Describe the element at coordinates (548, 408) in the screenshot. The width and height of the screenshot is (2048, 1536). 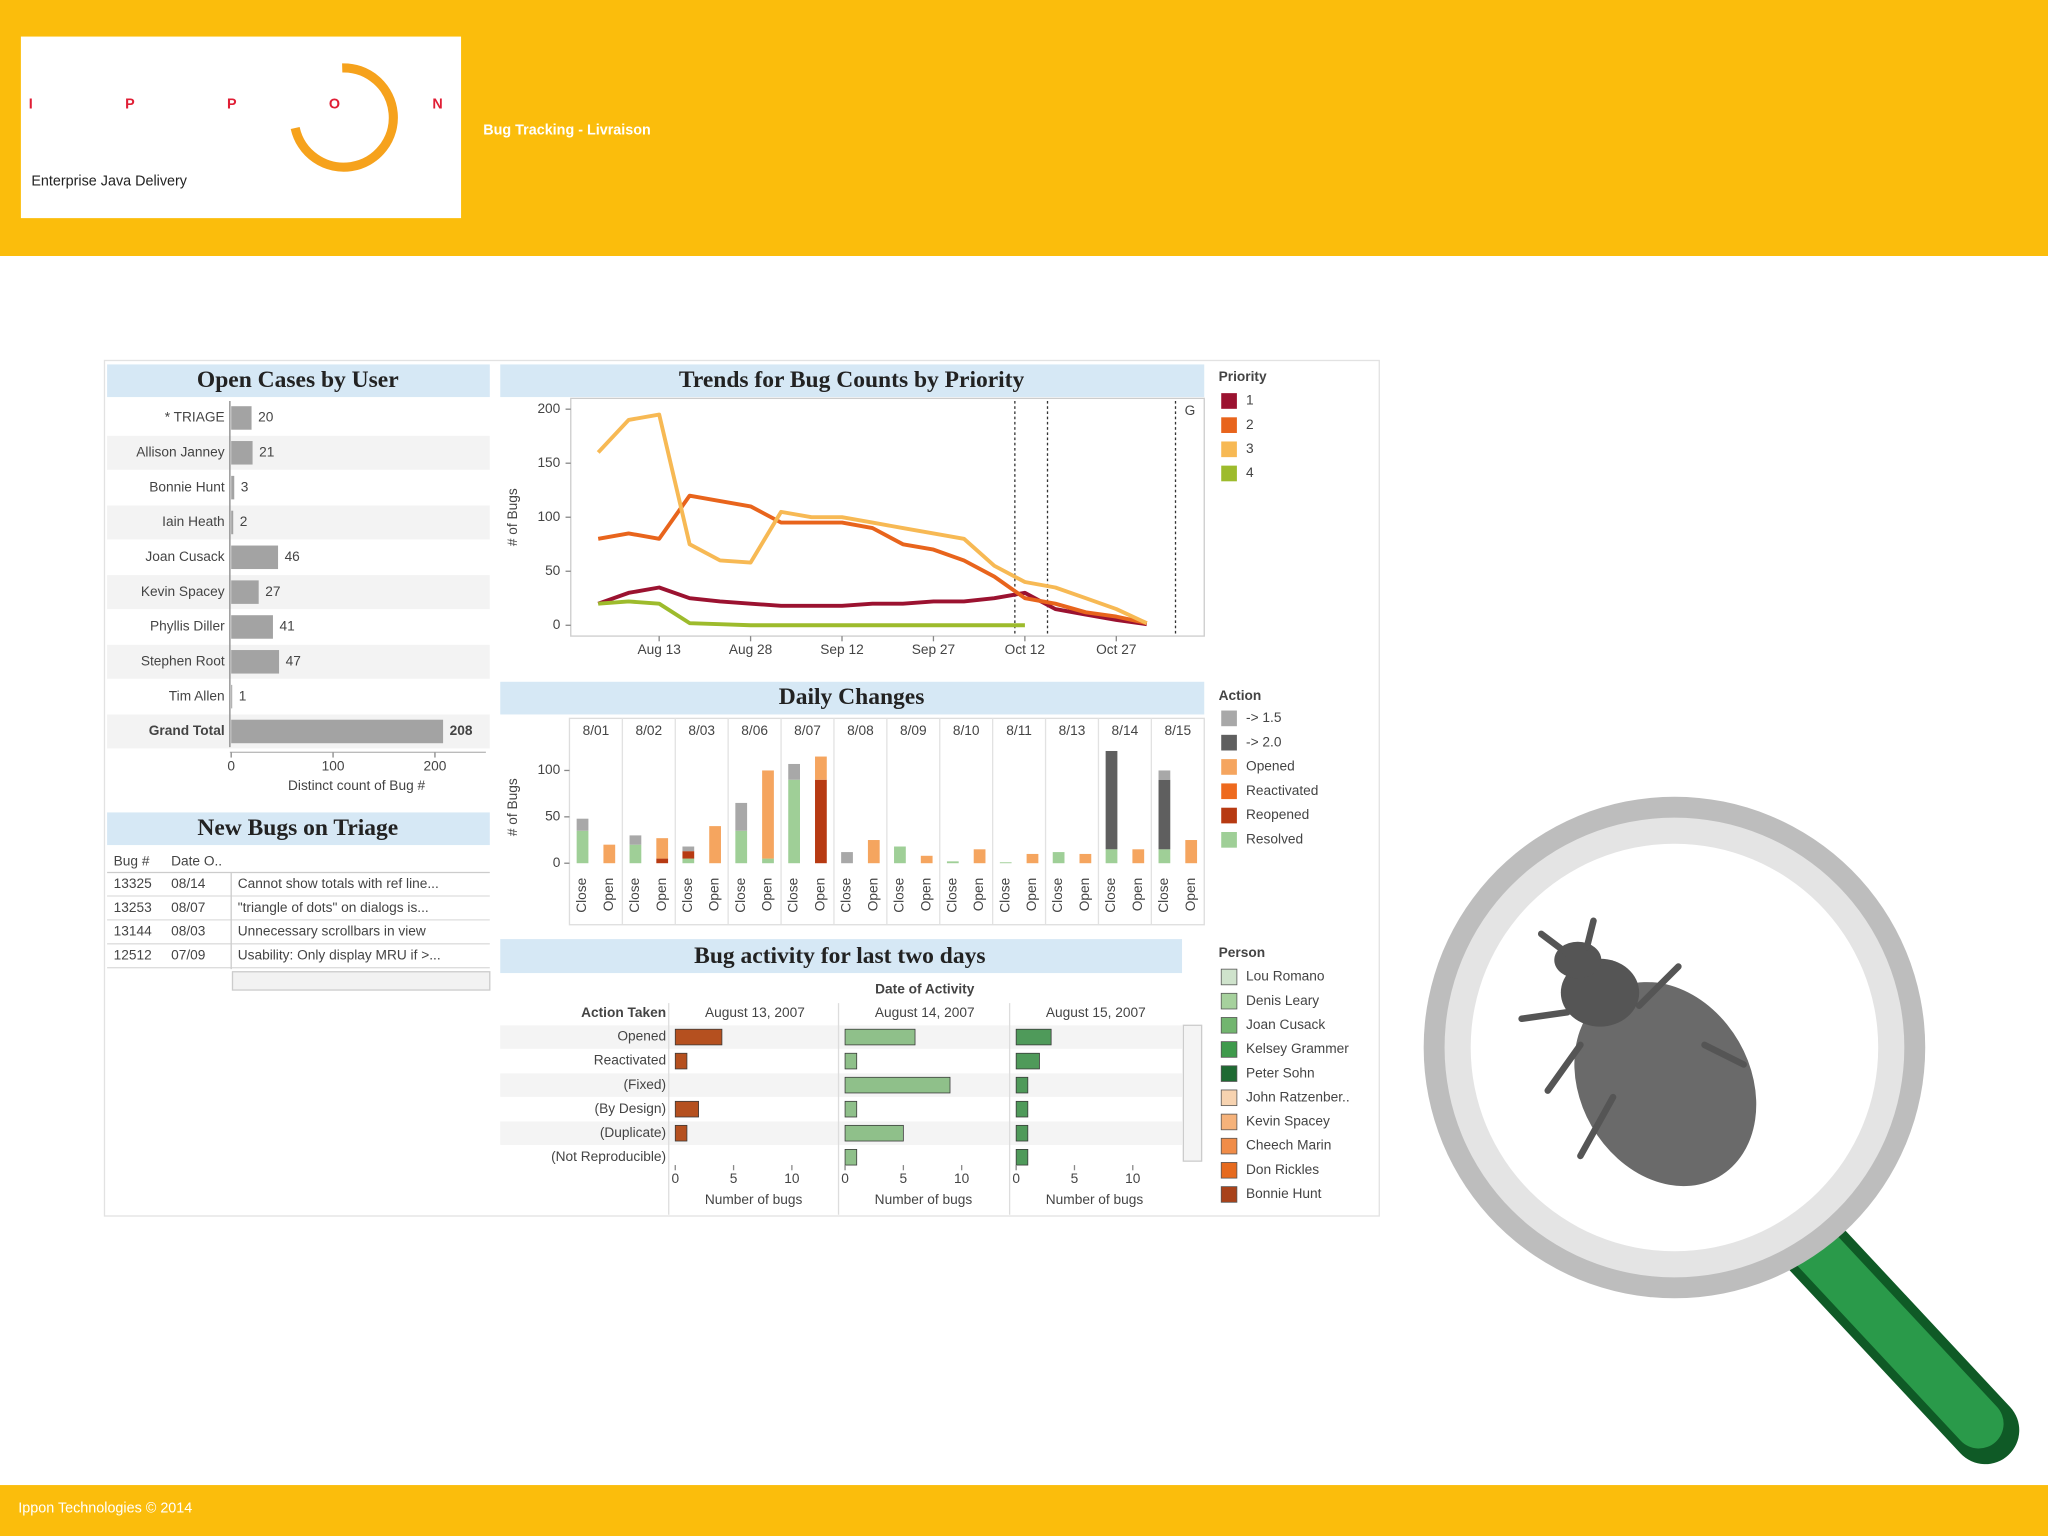
I see `y-tick-label: 200` at that location.